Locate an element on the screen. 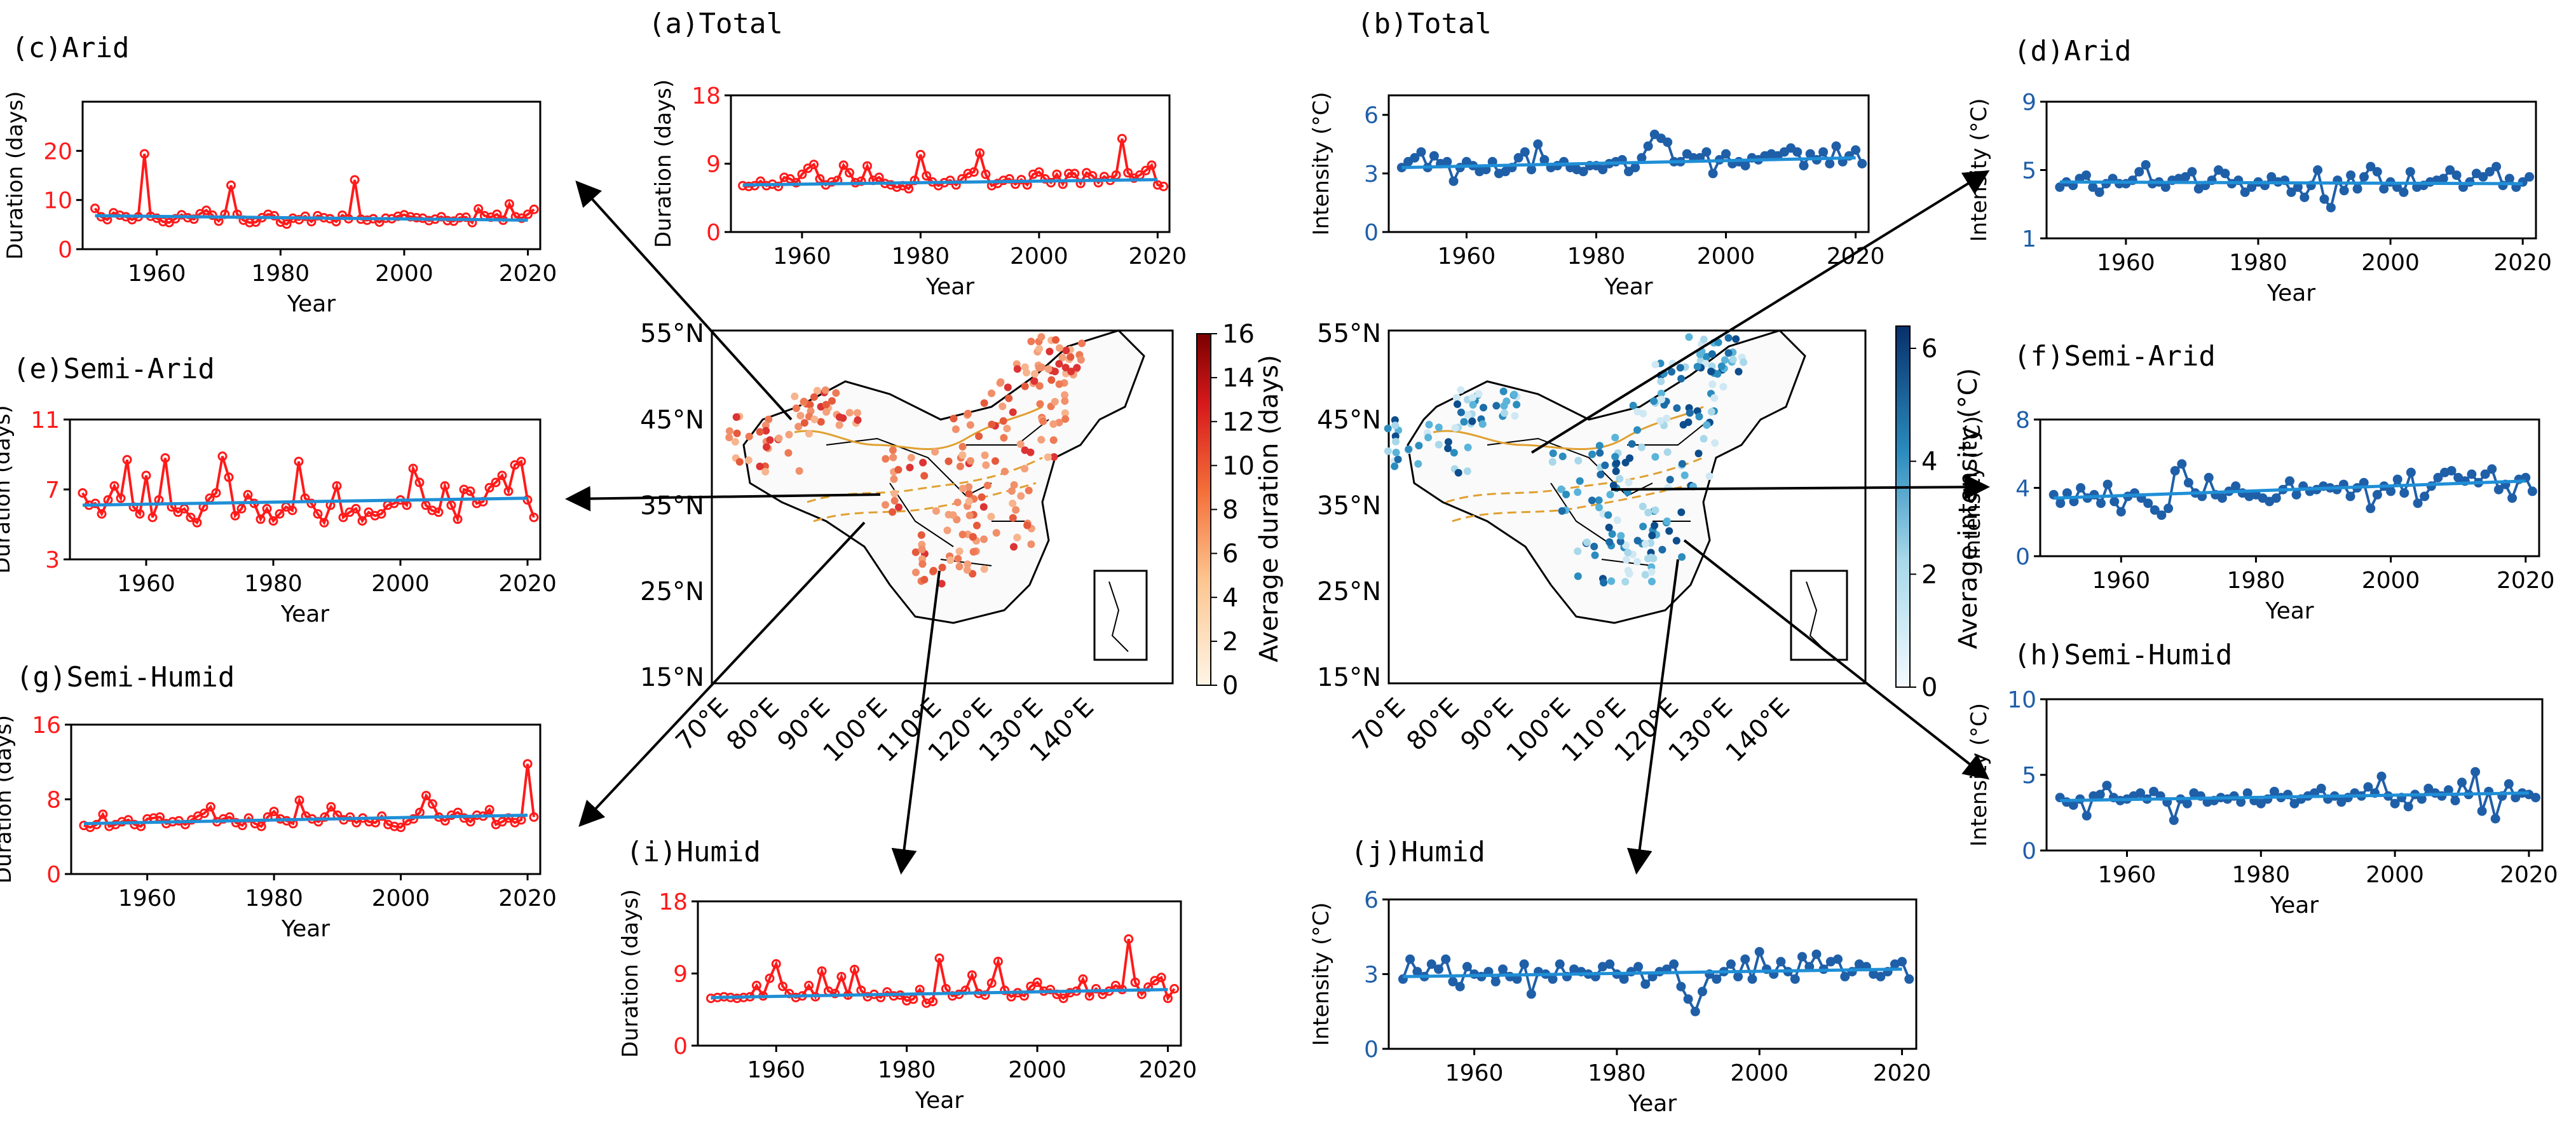 Image resolution: width=2576 pixels, height=1134 pixels. panel-title: (f)Semi-Arid is located at coordinates (2115, 356).